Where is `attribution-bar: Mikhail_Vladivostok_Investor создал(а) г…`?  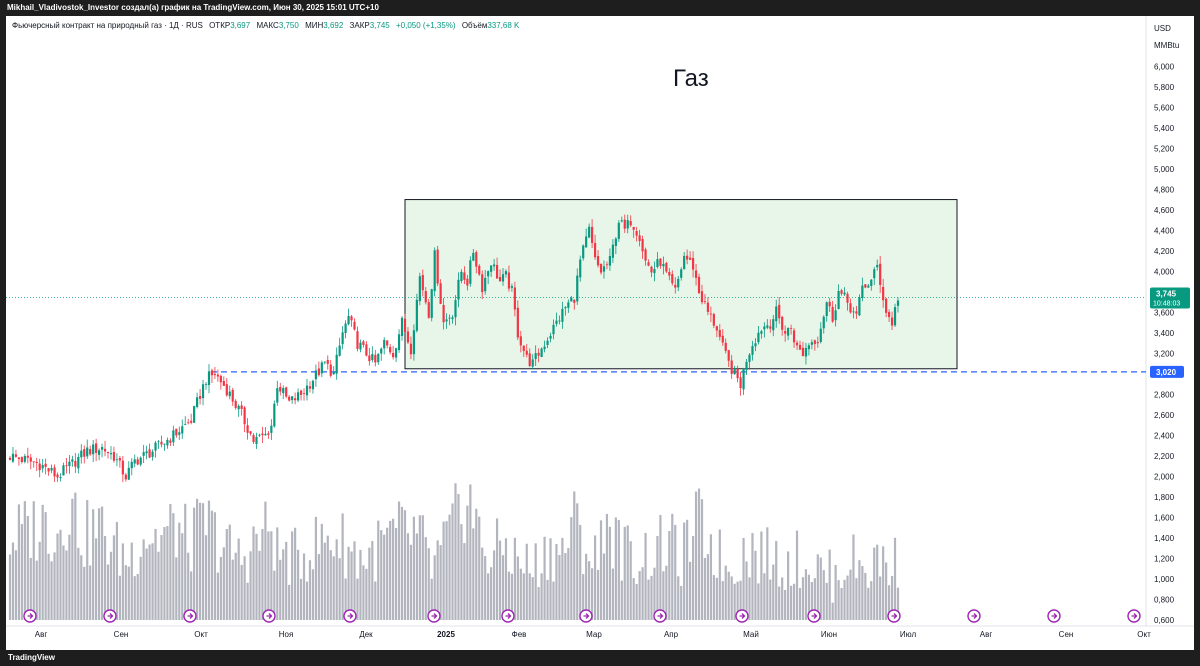 attribution-bar: Mikhail_Vladivostok_Investor создал(а) г… is located at coordinates (600, 8).